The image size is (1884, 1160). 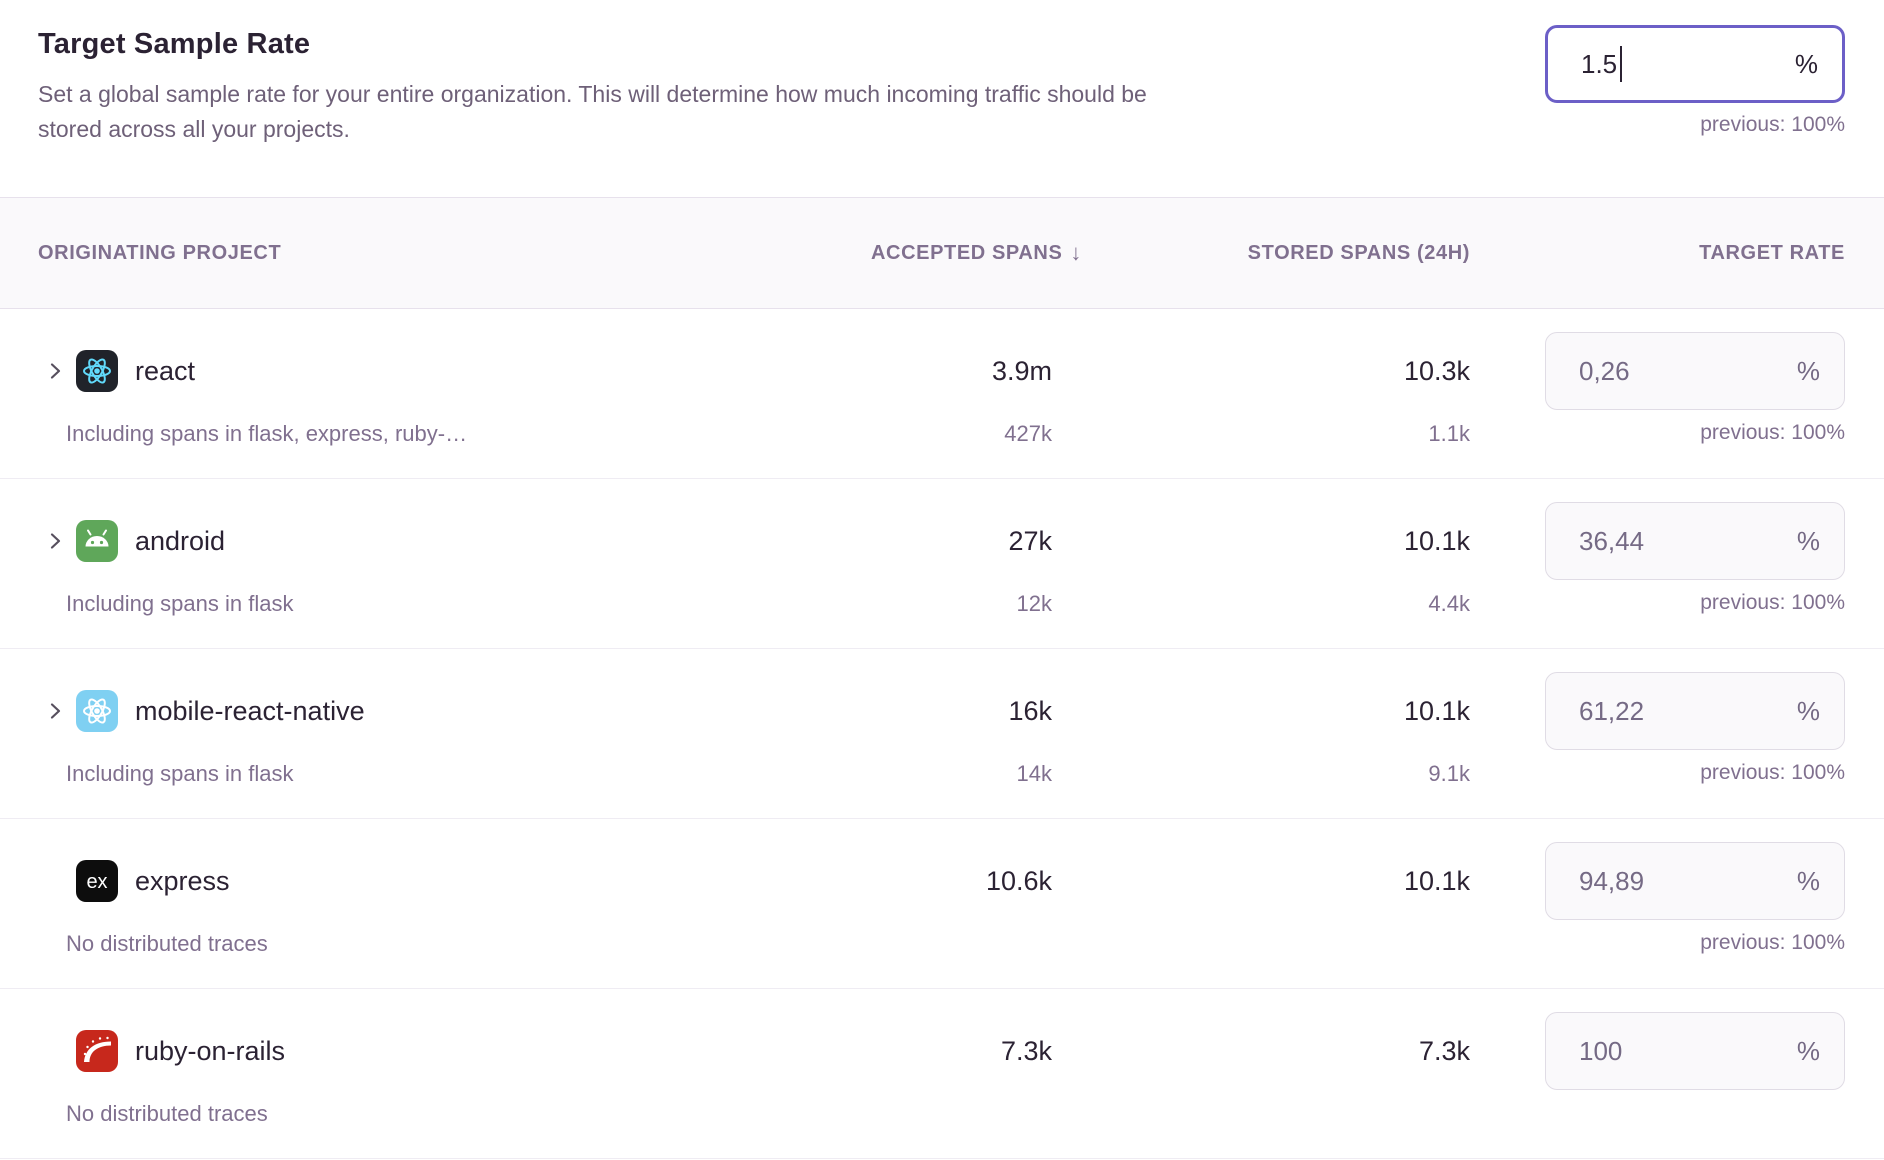 I want to click on column-header-originating-project: ORIGINATING PROJECT, so click(x=160, y=252).